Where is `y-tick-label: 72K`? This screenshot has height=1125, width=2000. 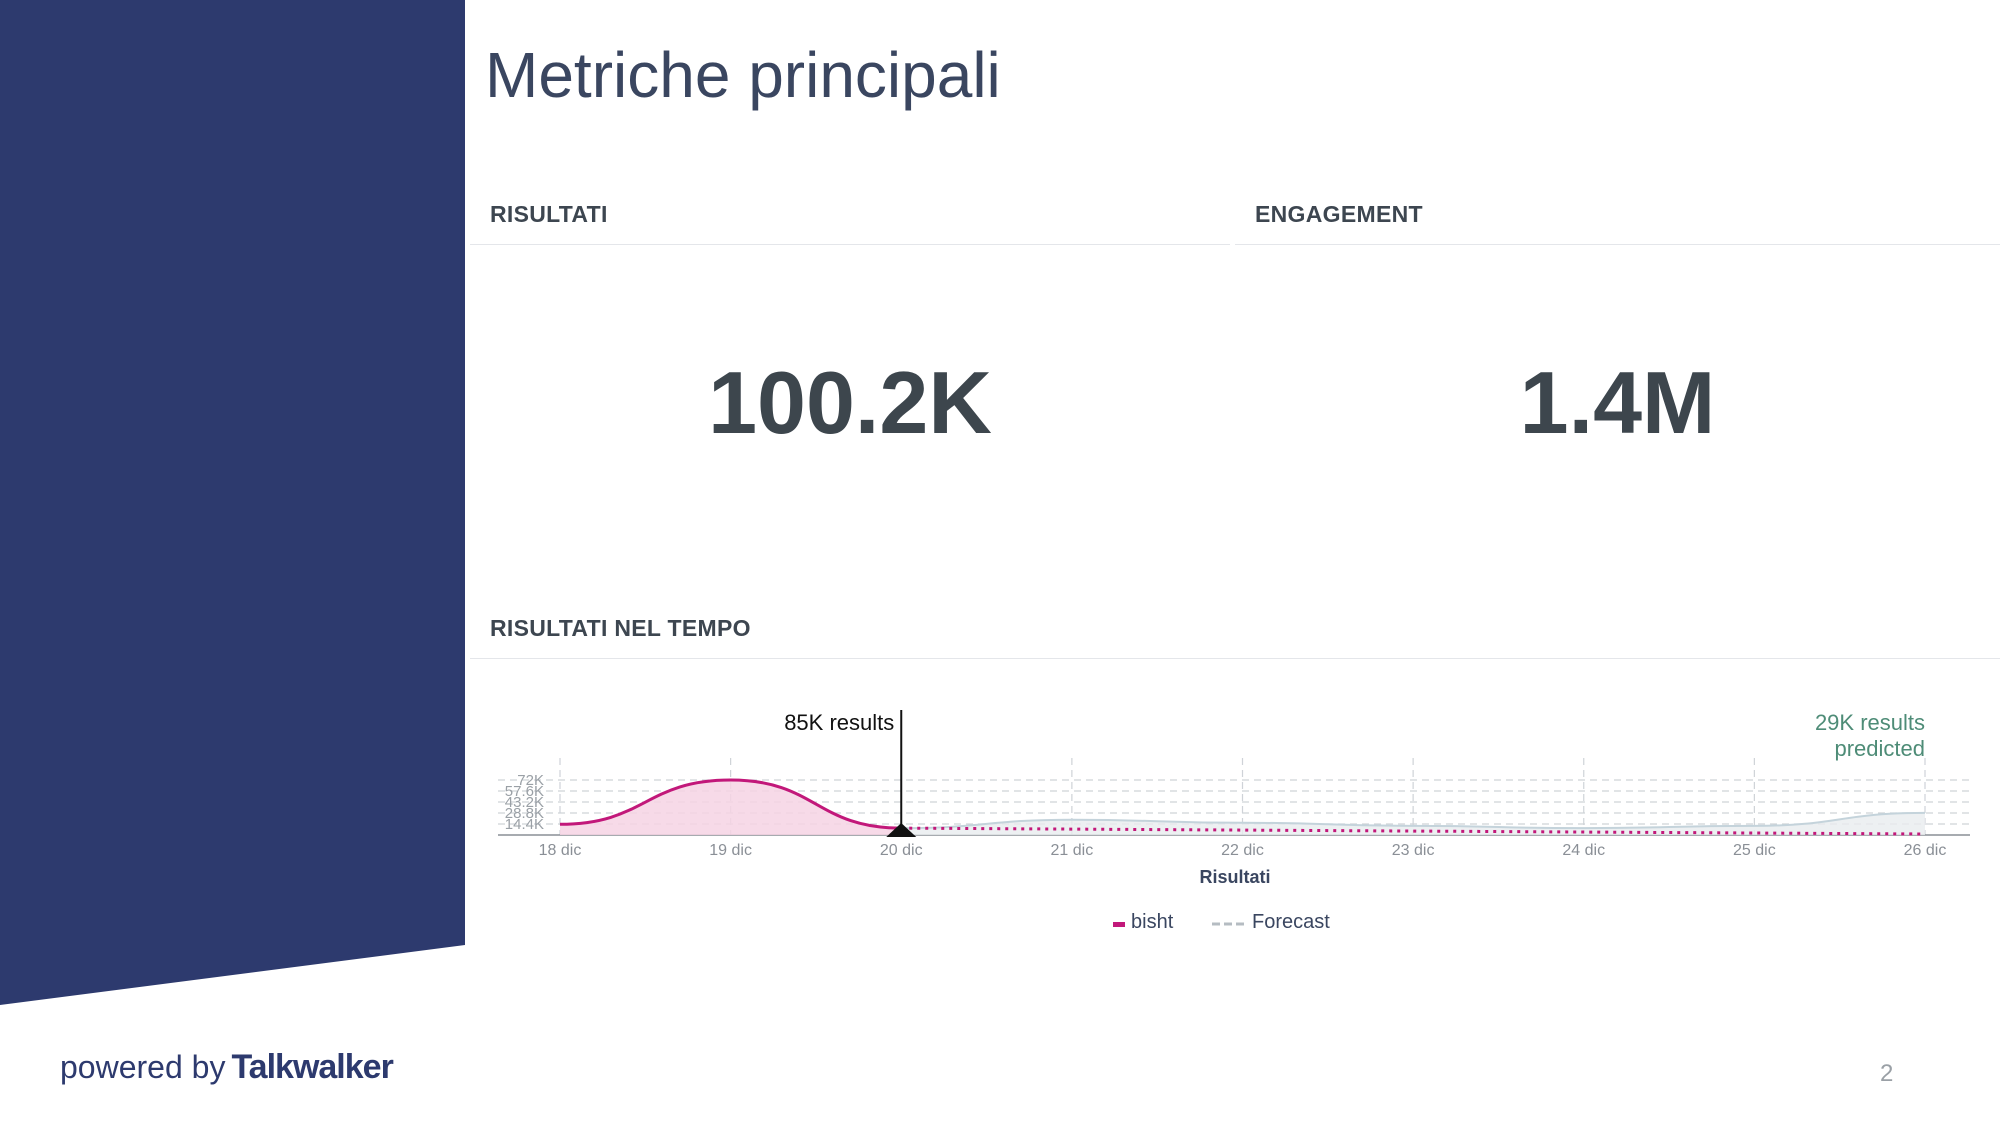 y-tick-label: 72K is located at coordinates (530, 780).